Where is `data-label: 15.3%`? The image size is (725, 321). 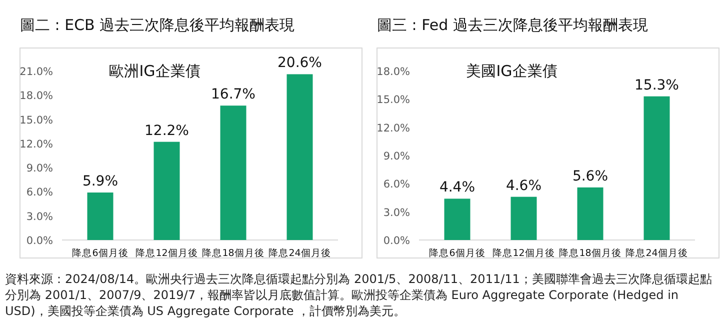 data-label: 15.3% is located at coordinates (656, 85).